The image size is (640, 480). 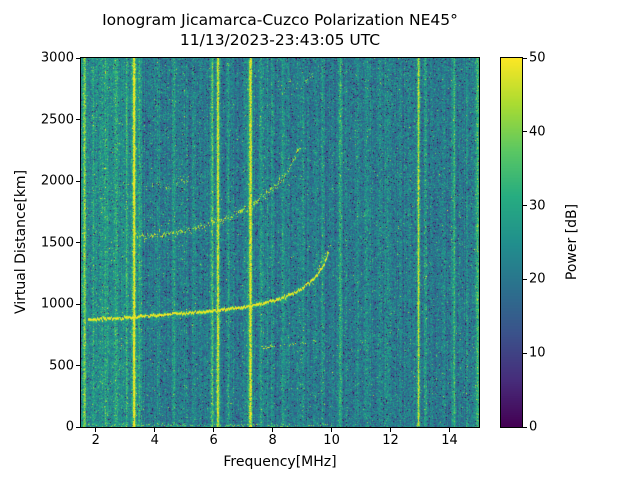 I want to click on x-axis-label: Frequency[MHz], so click(x=280, y=462).